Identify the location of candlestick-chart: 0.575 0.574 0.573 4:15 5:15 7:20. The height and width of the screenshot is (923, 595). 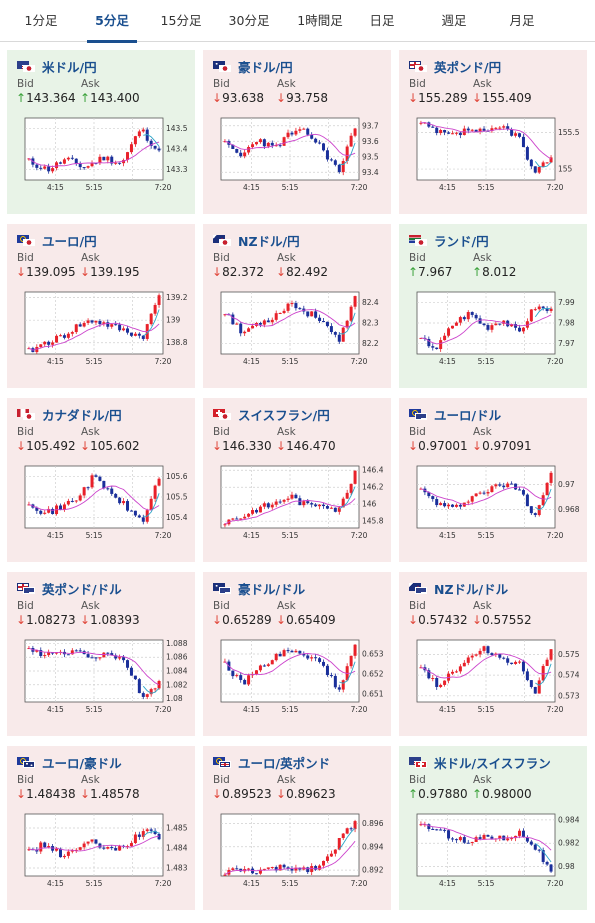
(494, 685).